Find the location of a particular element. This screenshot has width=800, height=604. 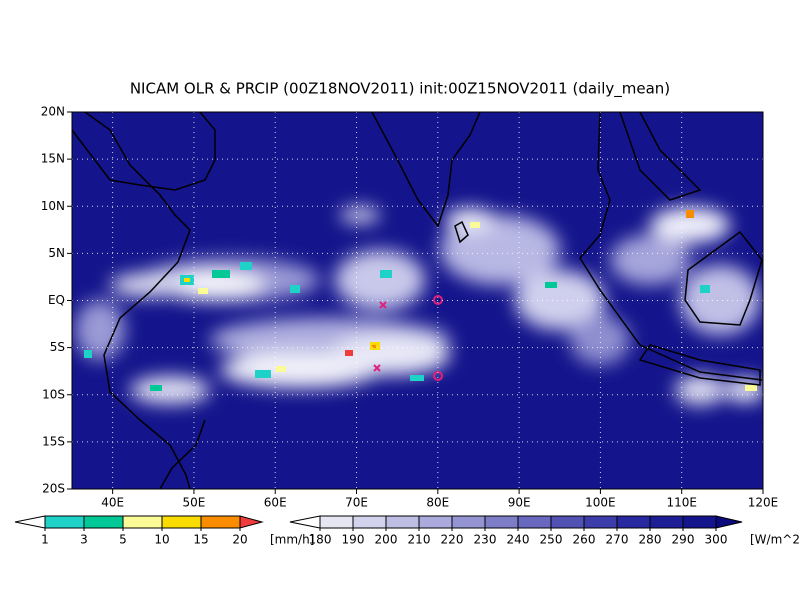

colorbar-unit: [mm/h] is located at coordinates (292, 540).